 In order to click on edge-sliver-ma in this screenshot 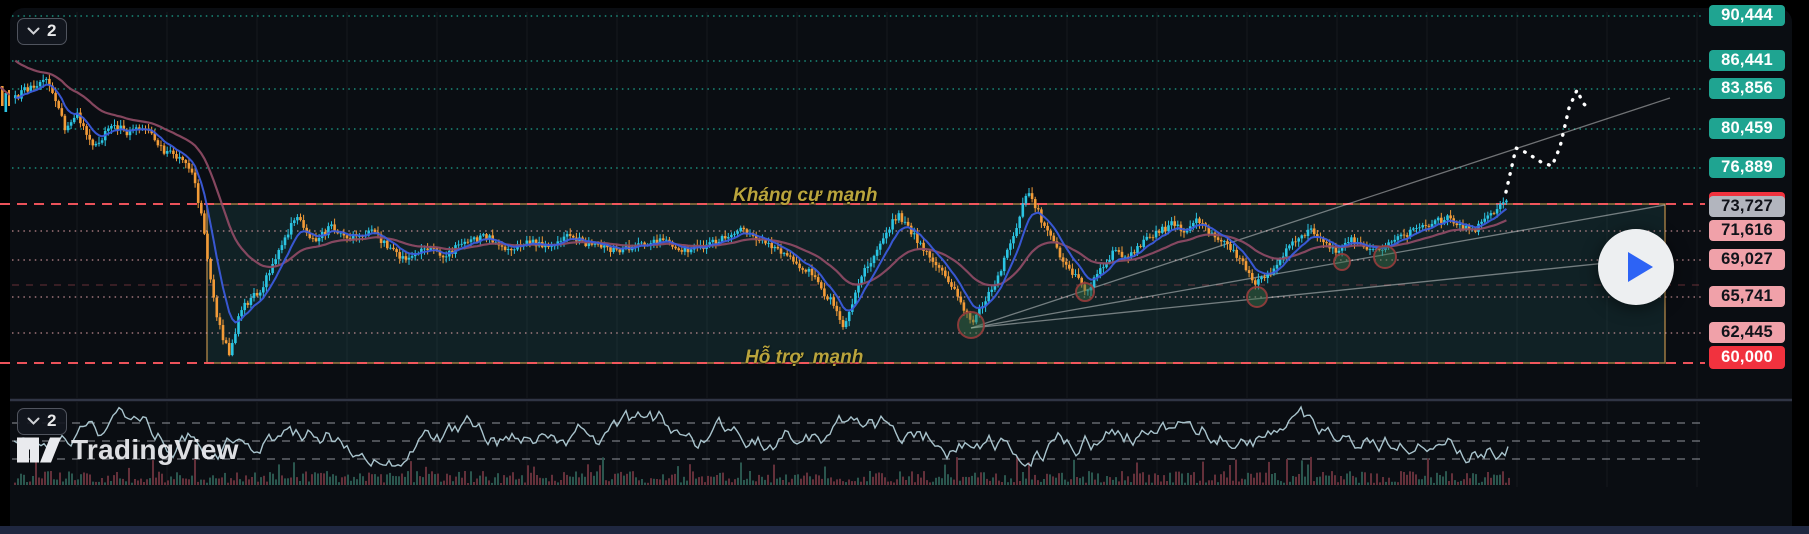, I will do `click(5, 91)`.